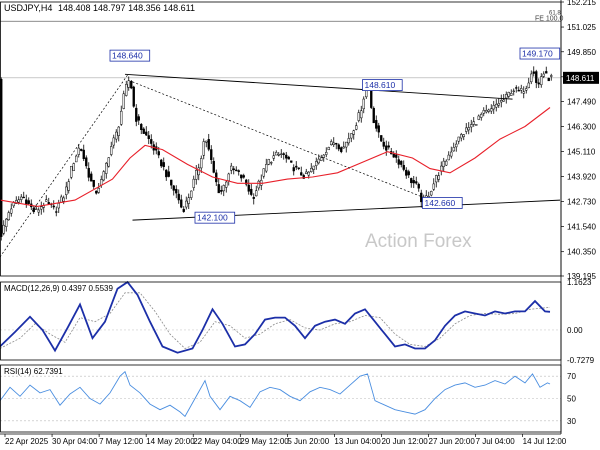  What do you see at coordinates (170, 441) in the screenshot?
I see `time-tick-label: 14 May 20:00` at bounding box center [170, 441].